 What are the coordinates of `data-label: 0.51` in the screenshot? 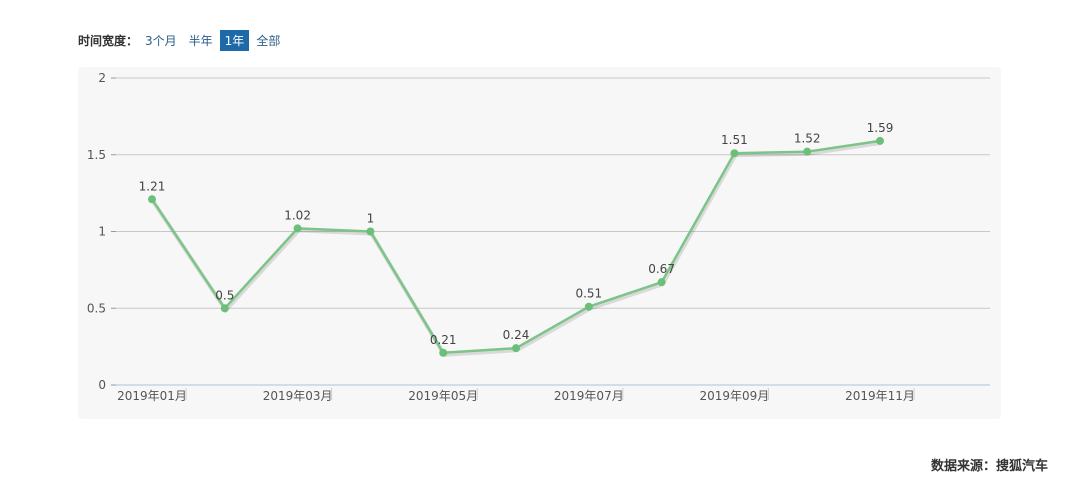 It's located at (588, 294).